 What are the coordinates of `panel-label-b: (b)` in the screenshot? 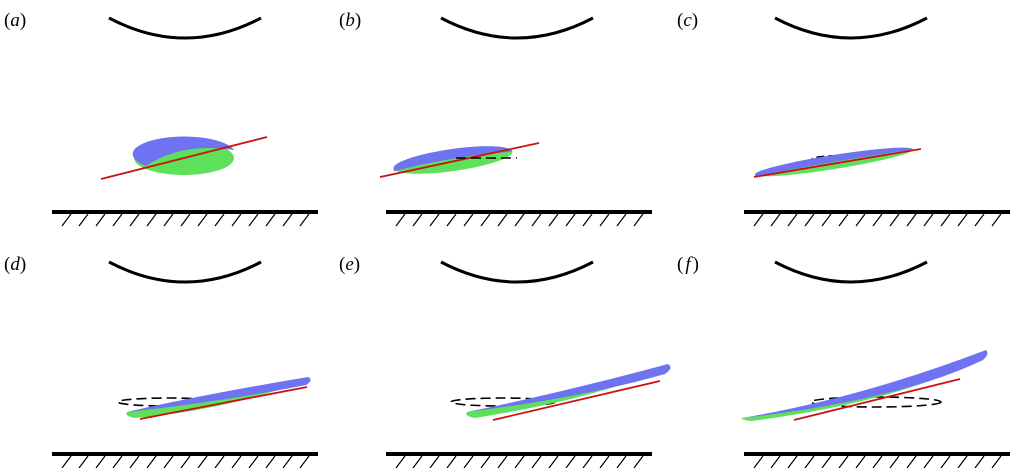 It's located at (350, 20).